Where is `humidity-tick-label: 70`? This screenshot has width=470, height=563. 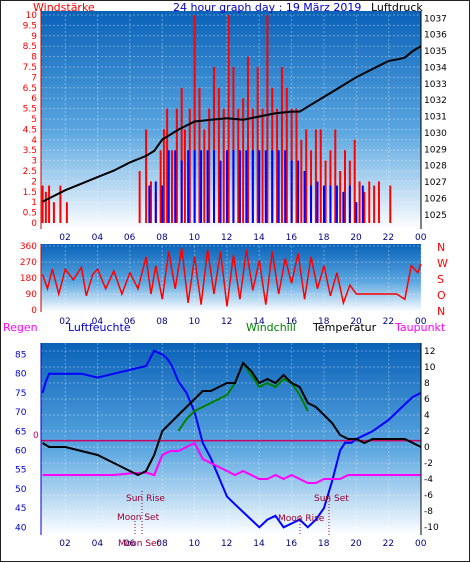
humidity-tick-label: 70 is located at coordinates (21, 413).